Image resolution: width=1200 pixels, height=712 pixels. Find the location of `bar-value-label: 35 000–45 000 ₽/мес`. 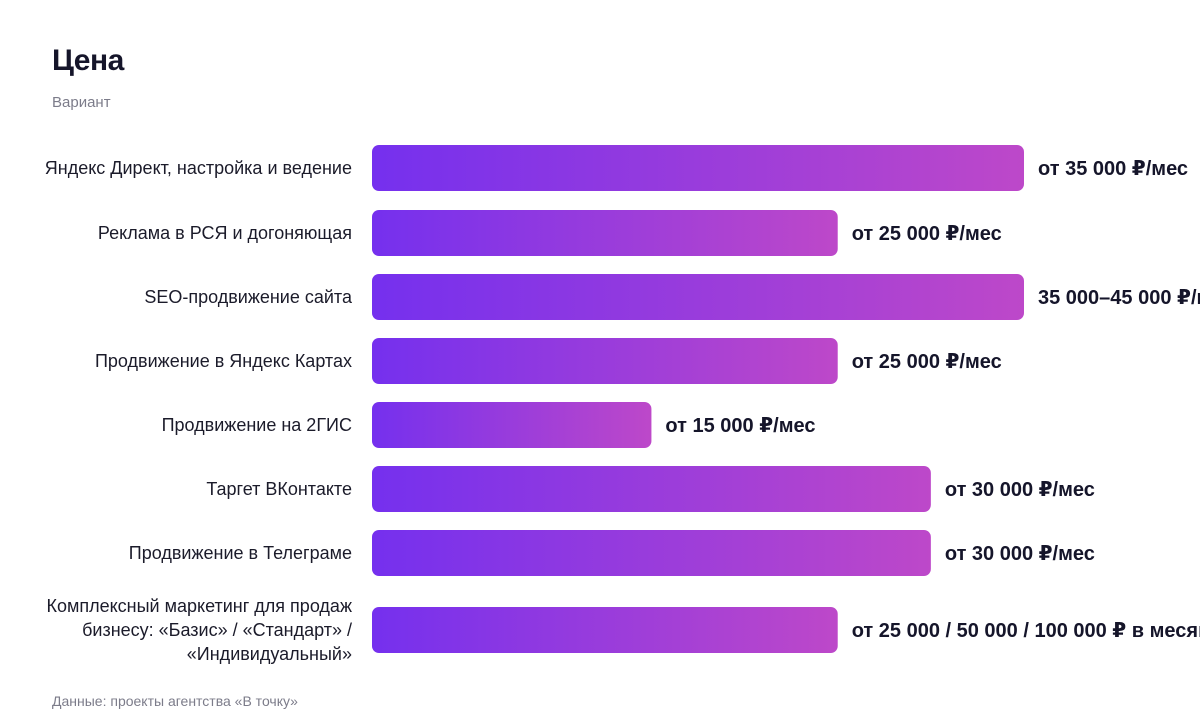

bar-value-label: 35 000–45 000 ₽/мес is located at coordinates (1119, 298).